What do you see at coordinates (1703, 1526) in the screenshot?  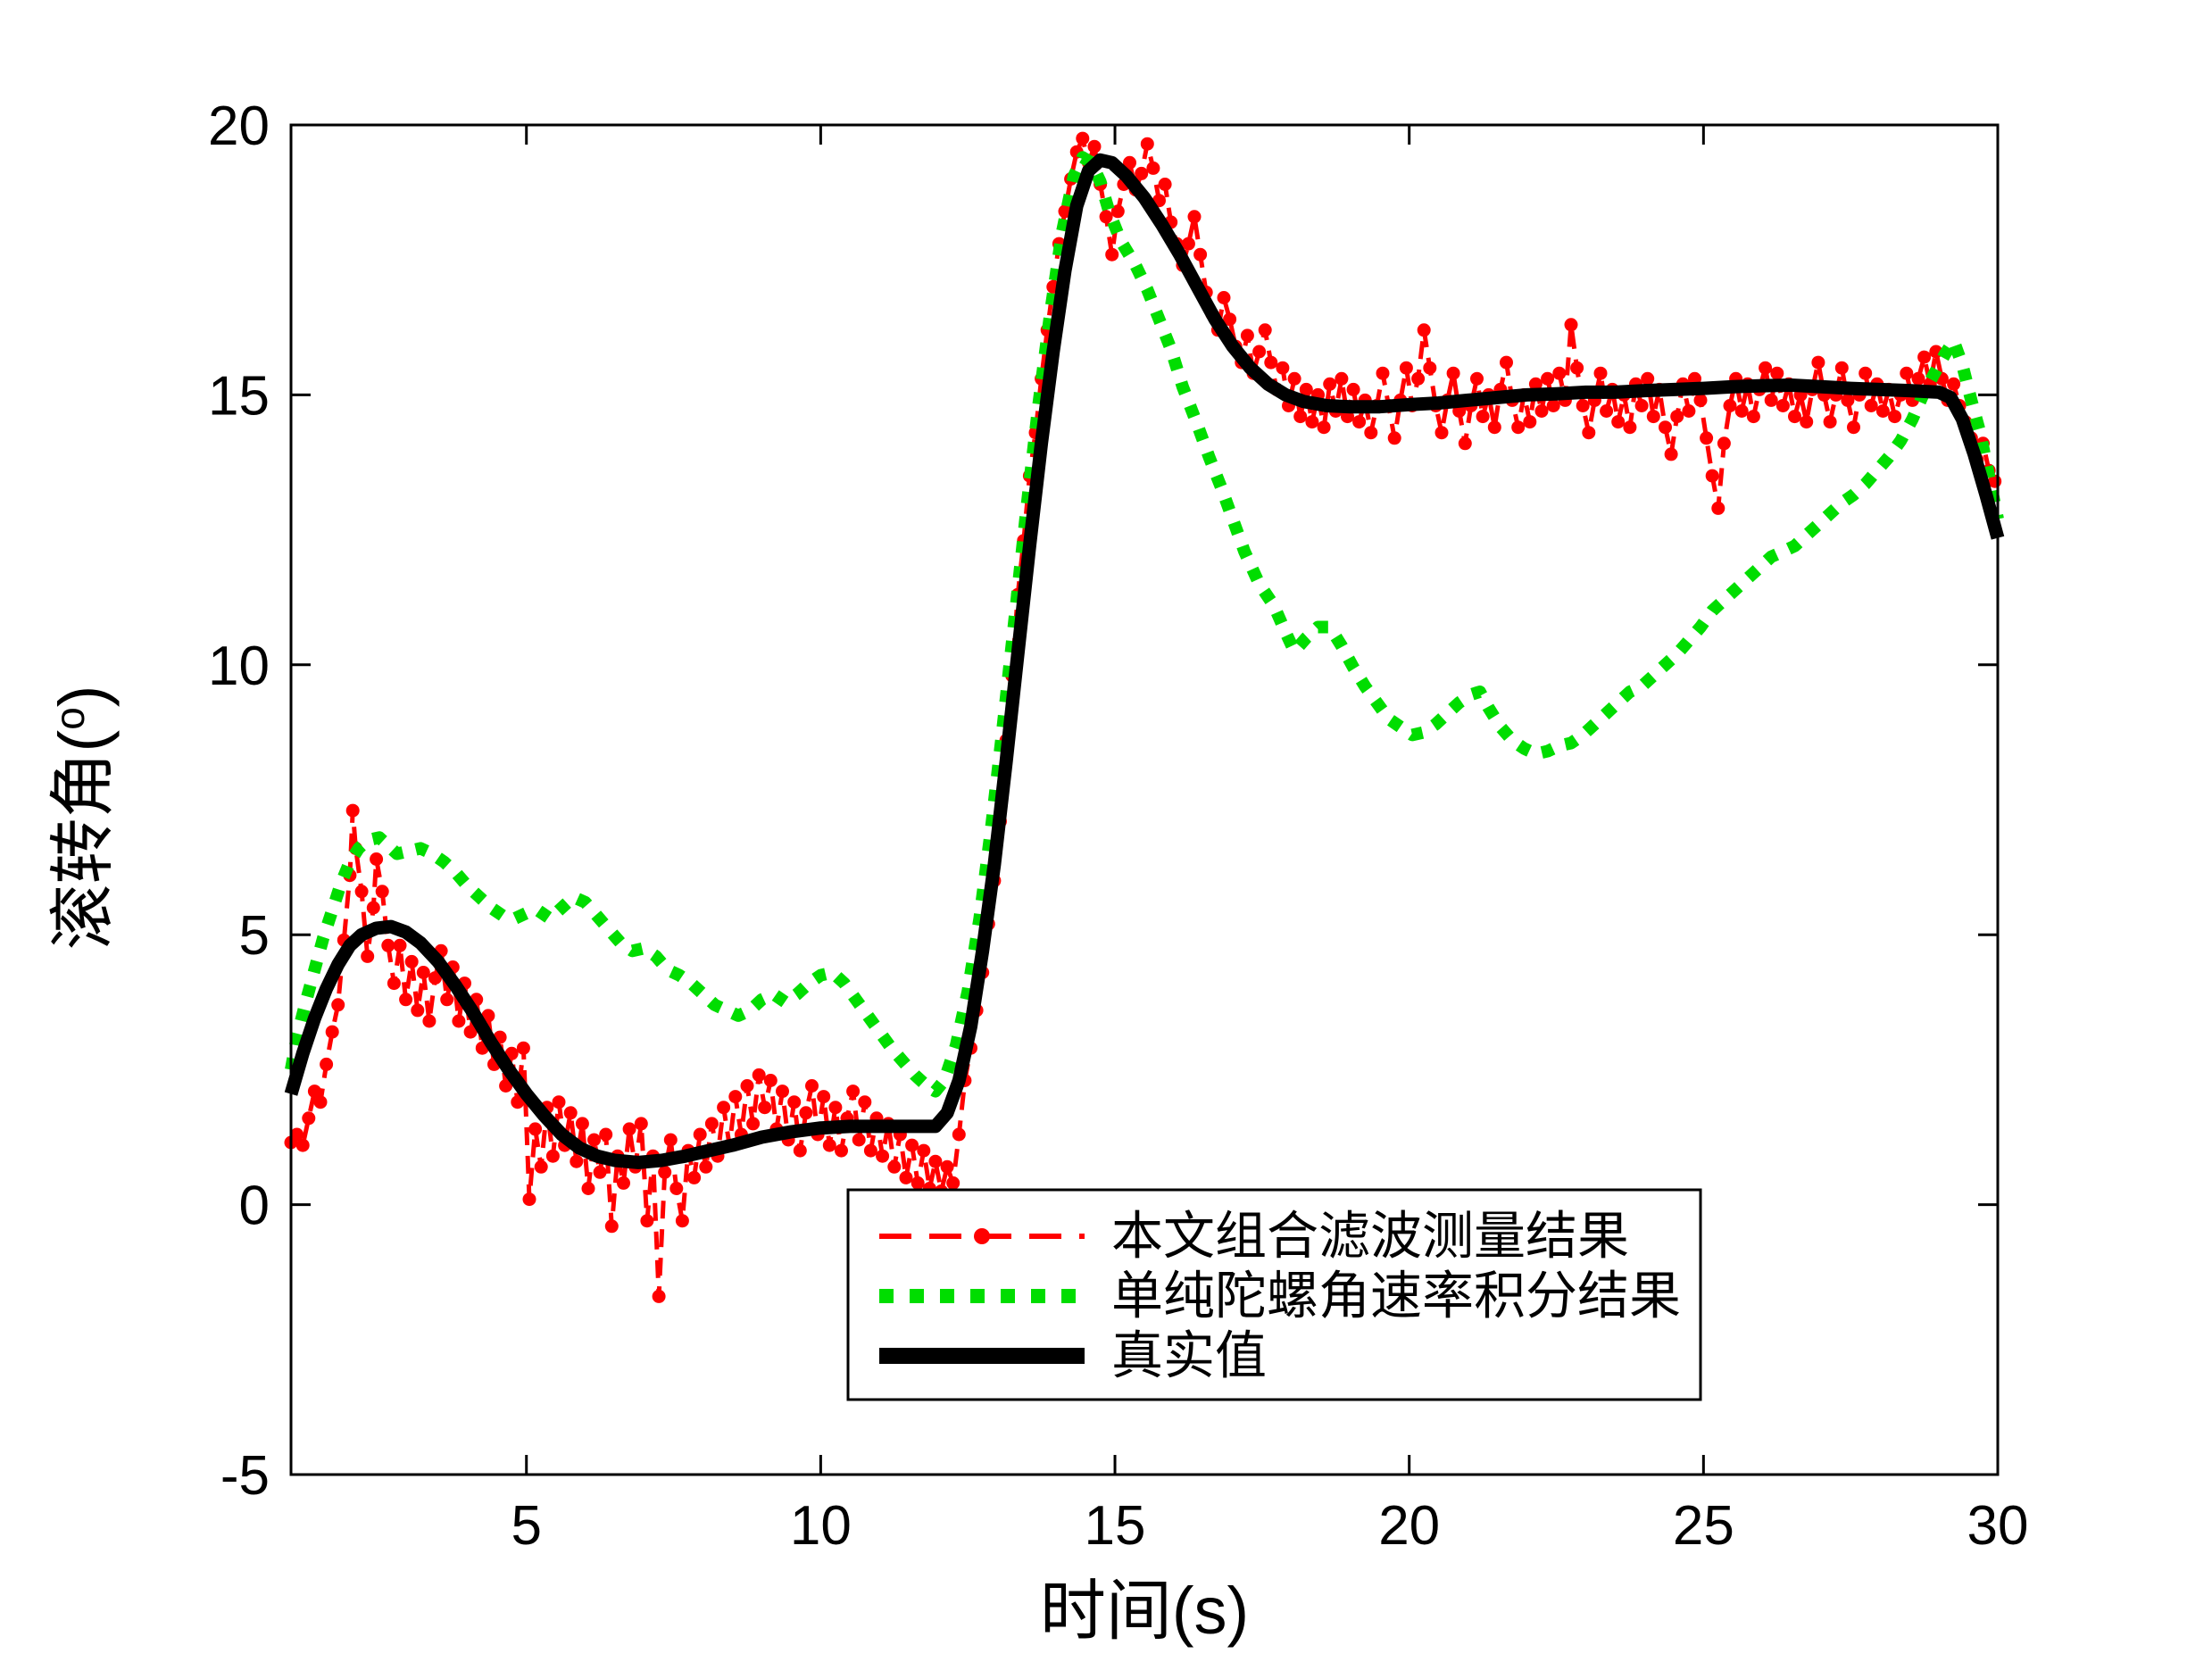 I see `x-tick-label: 25` at bounding box center [1703, 1526].